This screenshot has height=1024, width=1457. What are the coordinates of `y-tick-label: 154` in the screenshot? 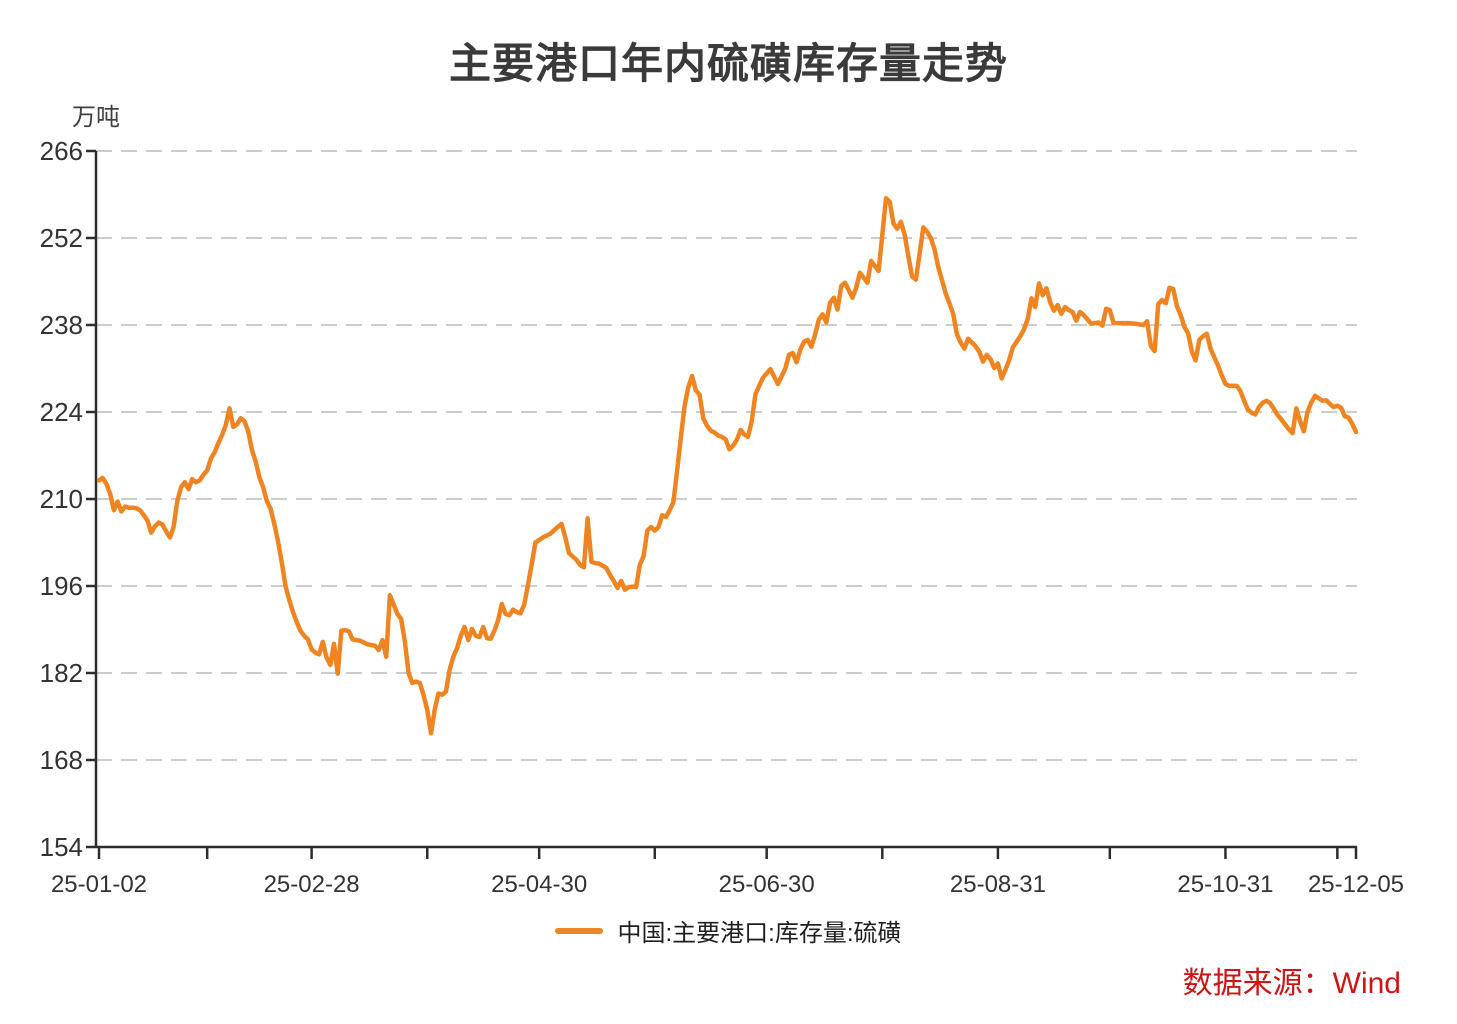 It's located at (61, 847).